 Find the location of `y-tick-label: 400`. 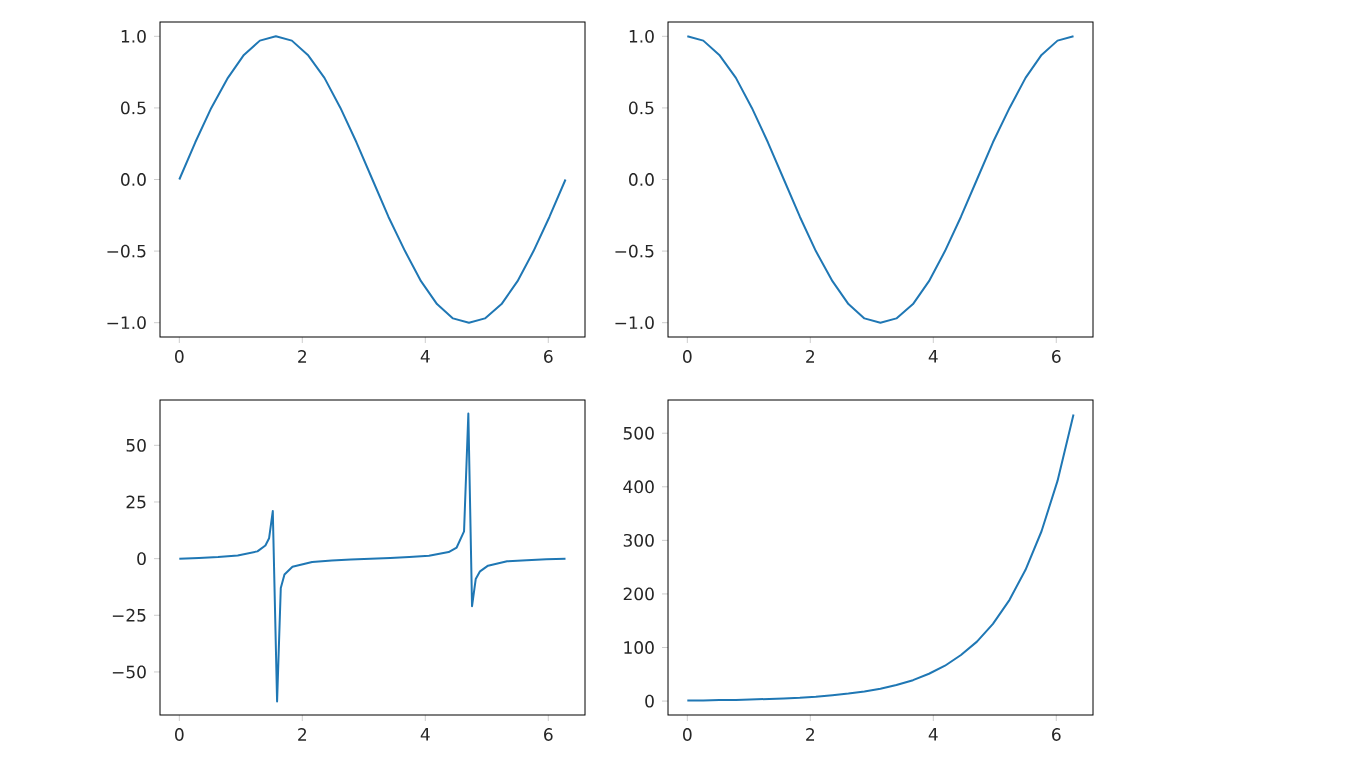

y-tick-label: 400 is located at coordinates (638, 487).